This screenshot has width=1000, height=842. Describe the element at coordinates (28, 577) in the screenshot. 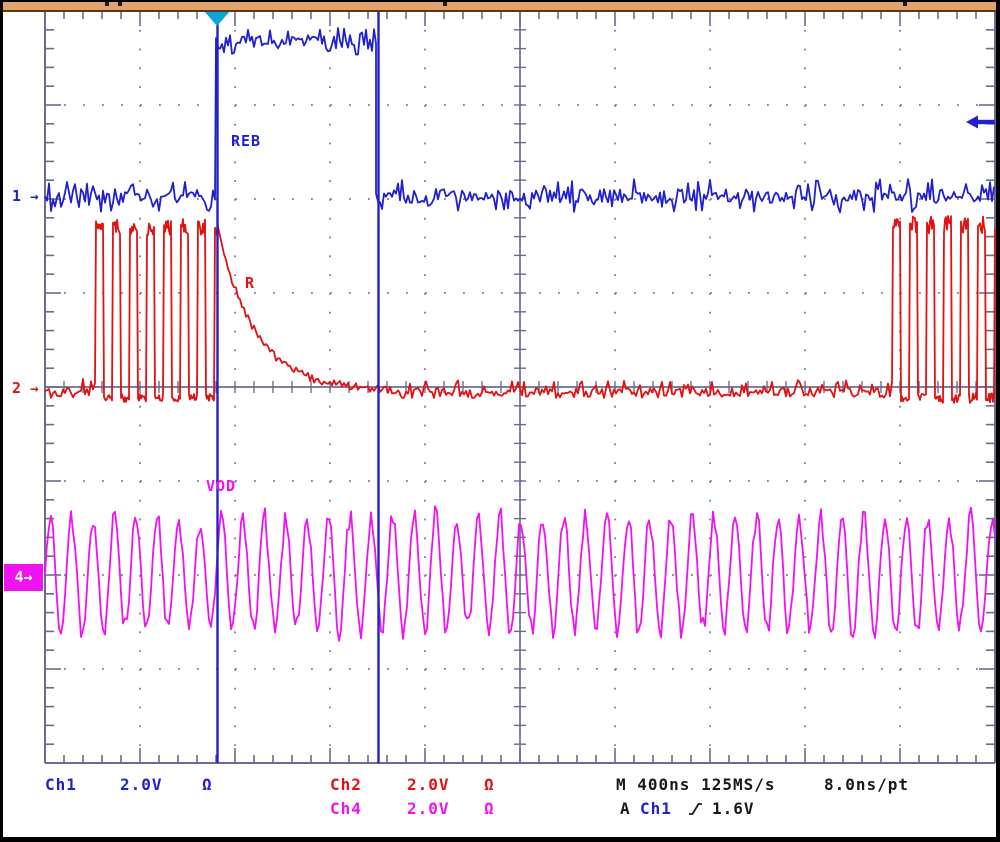

I see `ch4-marker-arrow-icon: →` at that location.